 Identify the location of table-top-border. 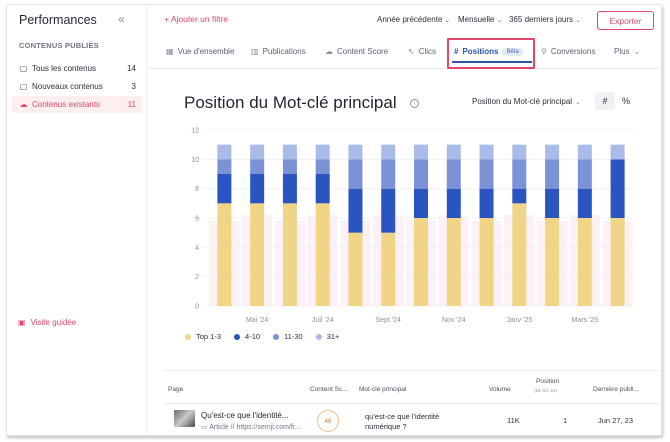
(412, 370).